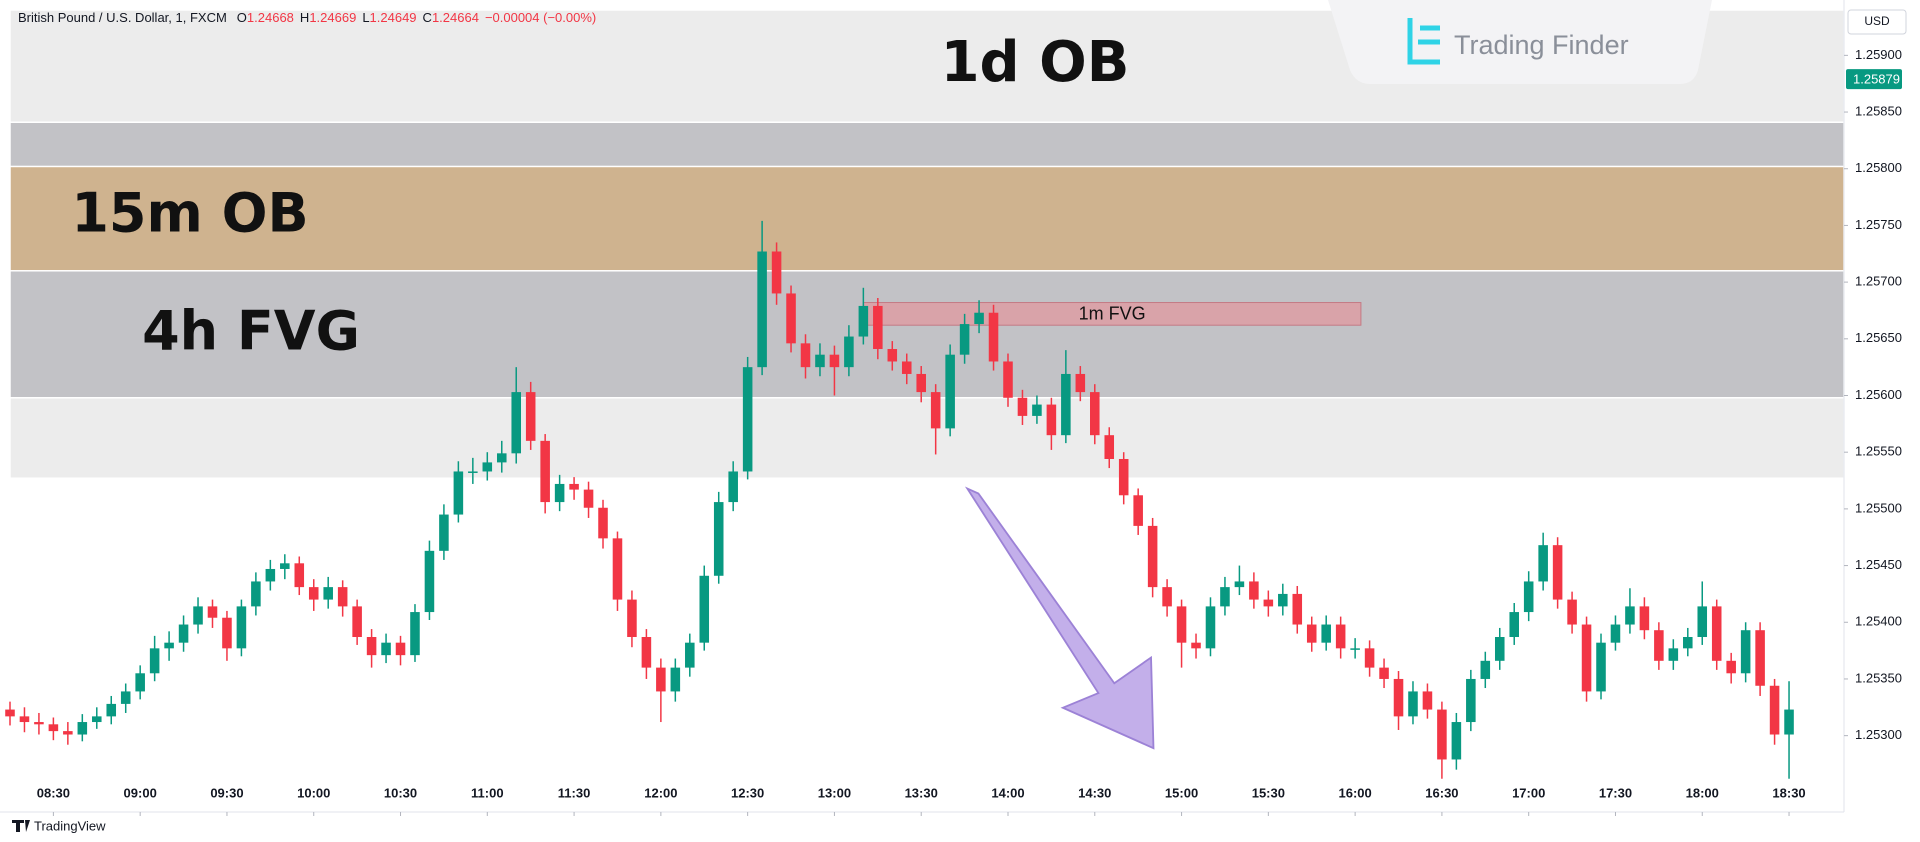 This screenshot has width=1920, height=842. I want to click on ohlc-label: O, so click(242, 17).